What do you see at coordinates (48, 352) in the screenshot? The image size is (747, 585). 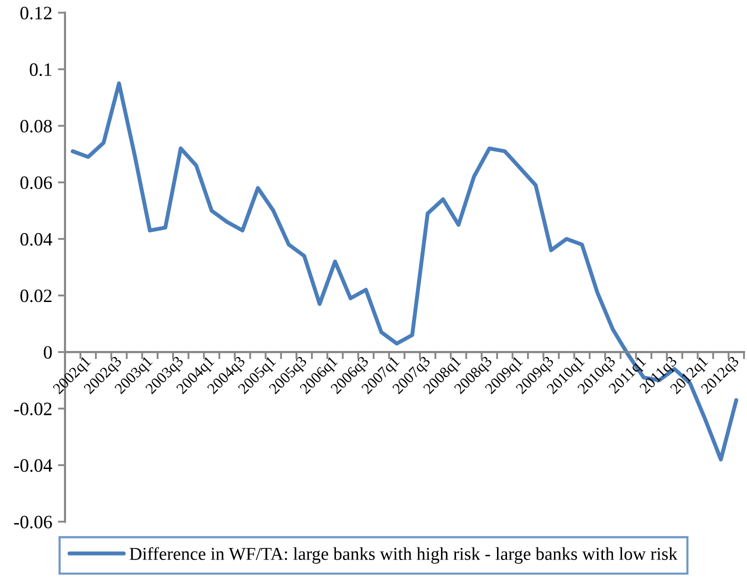 I see `y-tick-label: 0` at bounding box center [48, 352].